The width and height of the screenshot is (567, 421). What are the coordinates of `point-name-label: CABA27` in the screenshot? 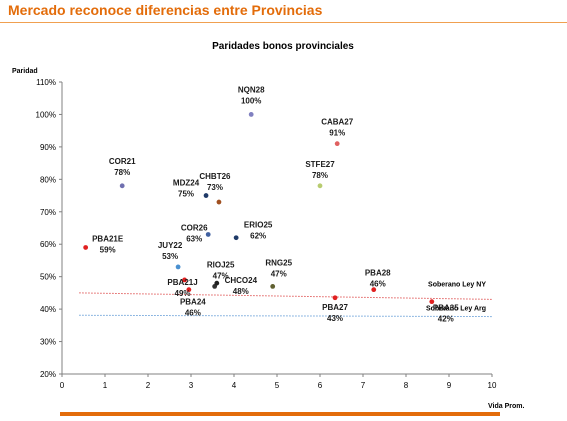 It's located at (337, 122).